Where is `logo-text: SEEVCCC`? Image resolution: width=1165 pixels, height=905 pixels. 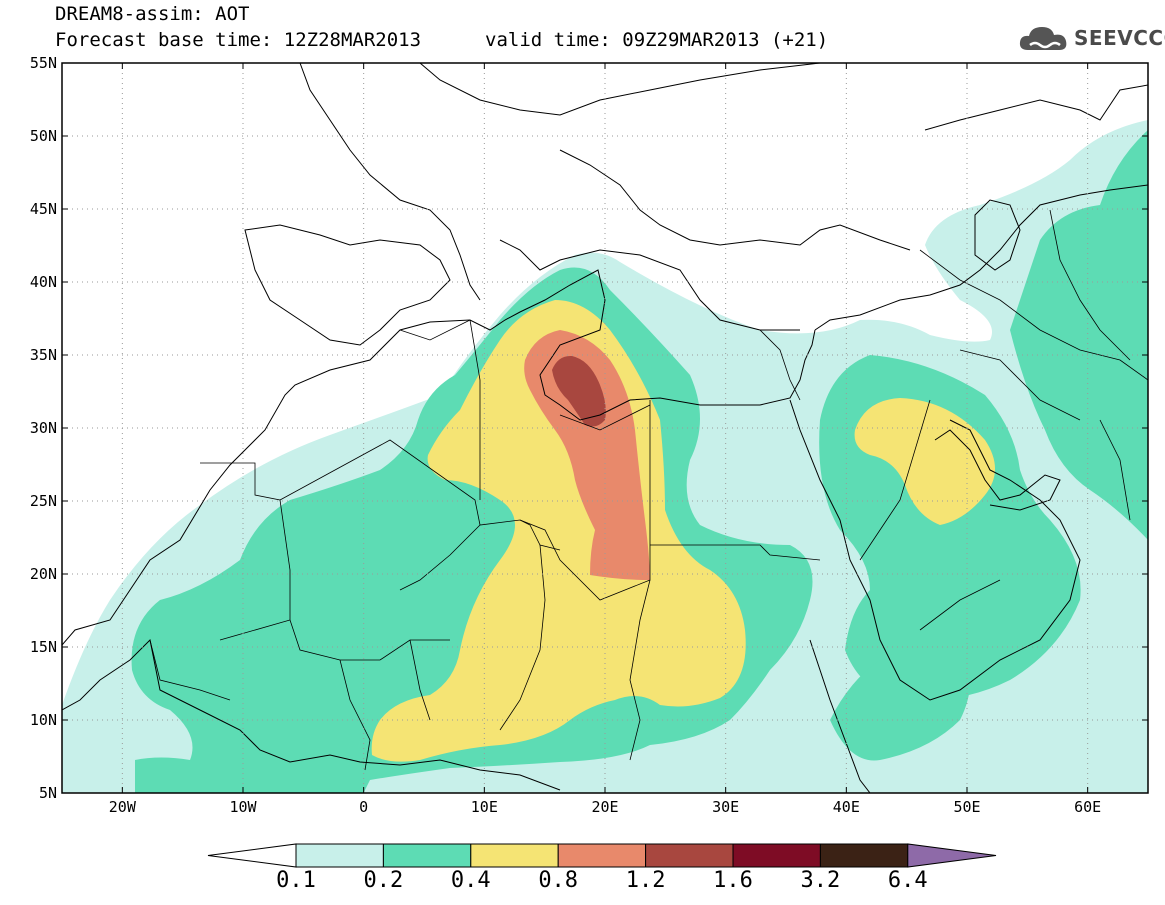 logo-text: SEEVCCC is located at coordinates (1119, 38).